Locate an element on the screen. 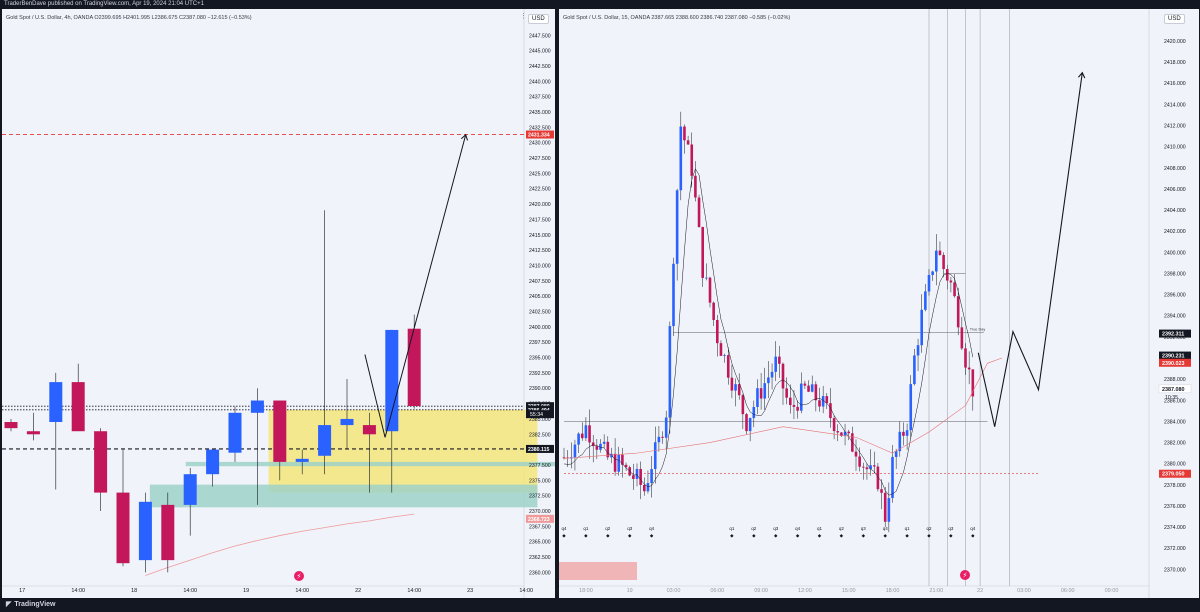  level-label: 2390.023 is located at coordinates (1173, 364).